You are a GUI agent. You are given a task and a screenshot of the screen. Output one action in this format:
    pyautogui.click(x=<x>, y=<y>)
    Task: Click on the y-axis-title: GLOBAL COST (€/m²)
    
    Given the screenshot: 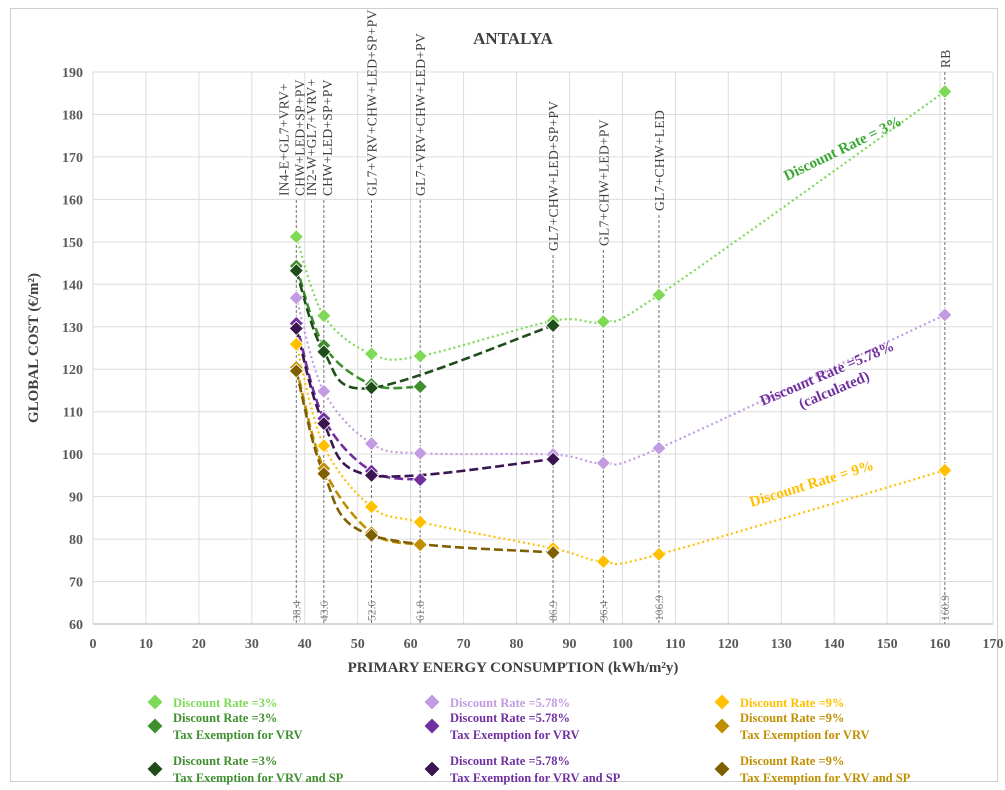 What is the action you would take?
    pyautogui.click(x=34, y=348)
    